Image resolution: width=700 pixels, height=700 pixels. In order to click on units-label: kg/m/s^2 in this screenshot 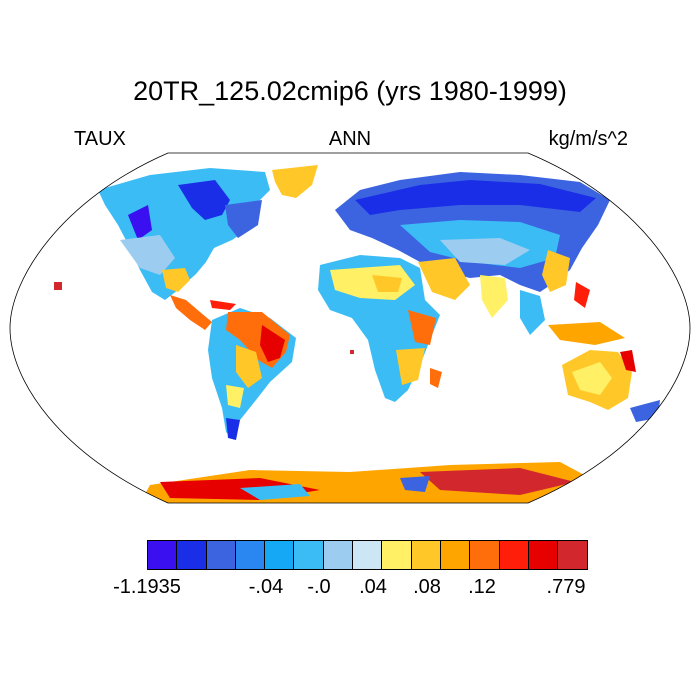, I will do `click(588, 139)`.